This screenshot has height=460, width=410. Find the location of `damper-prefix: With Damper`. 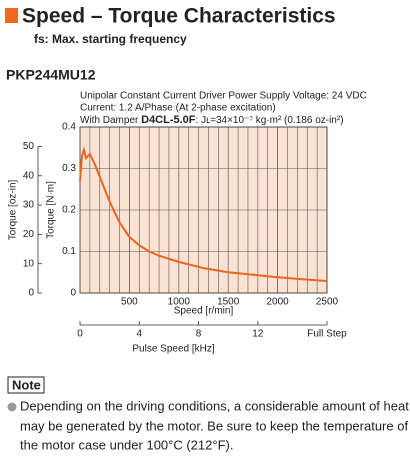

damper-prefix: With Damper is located at coordinates (110, 120).